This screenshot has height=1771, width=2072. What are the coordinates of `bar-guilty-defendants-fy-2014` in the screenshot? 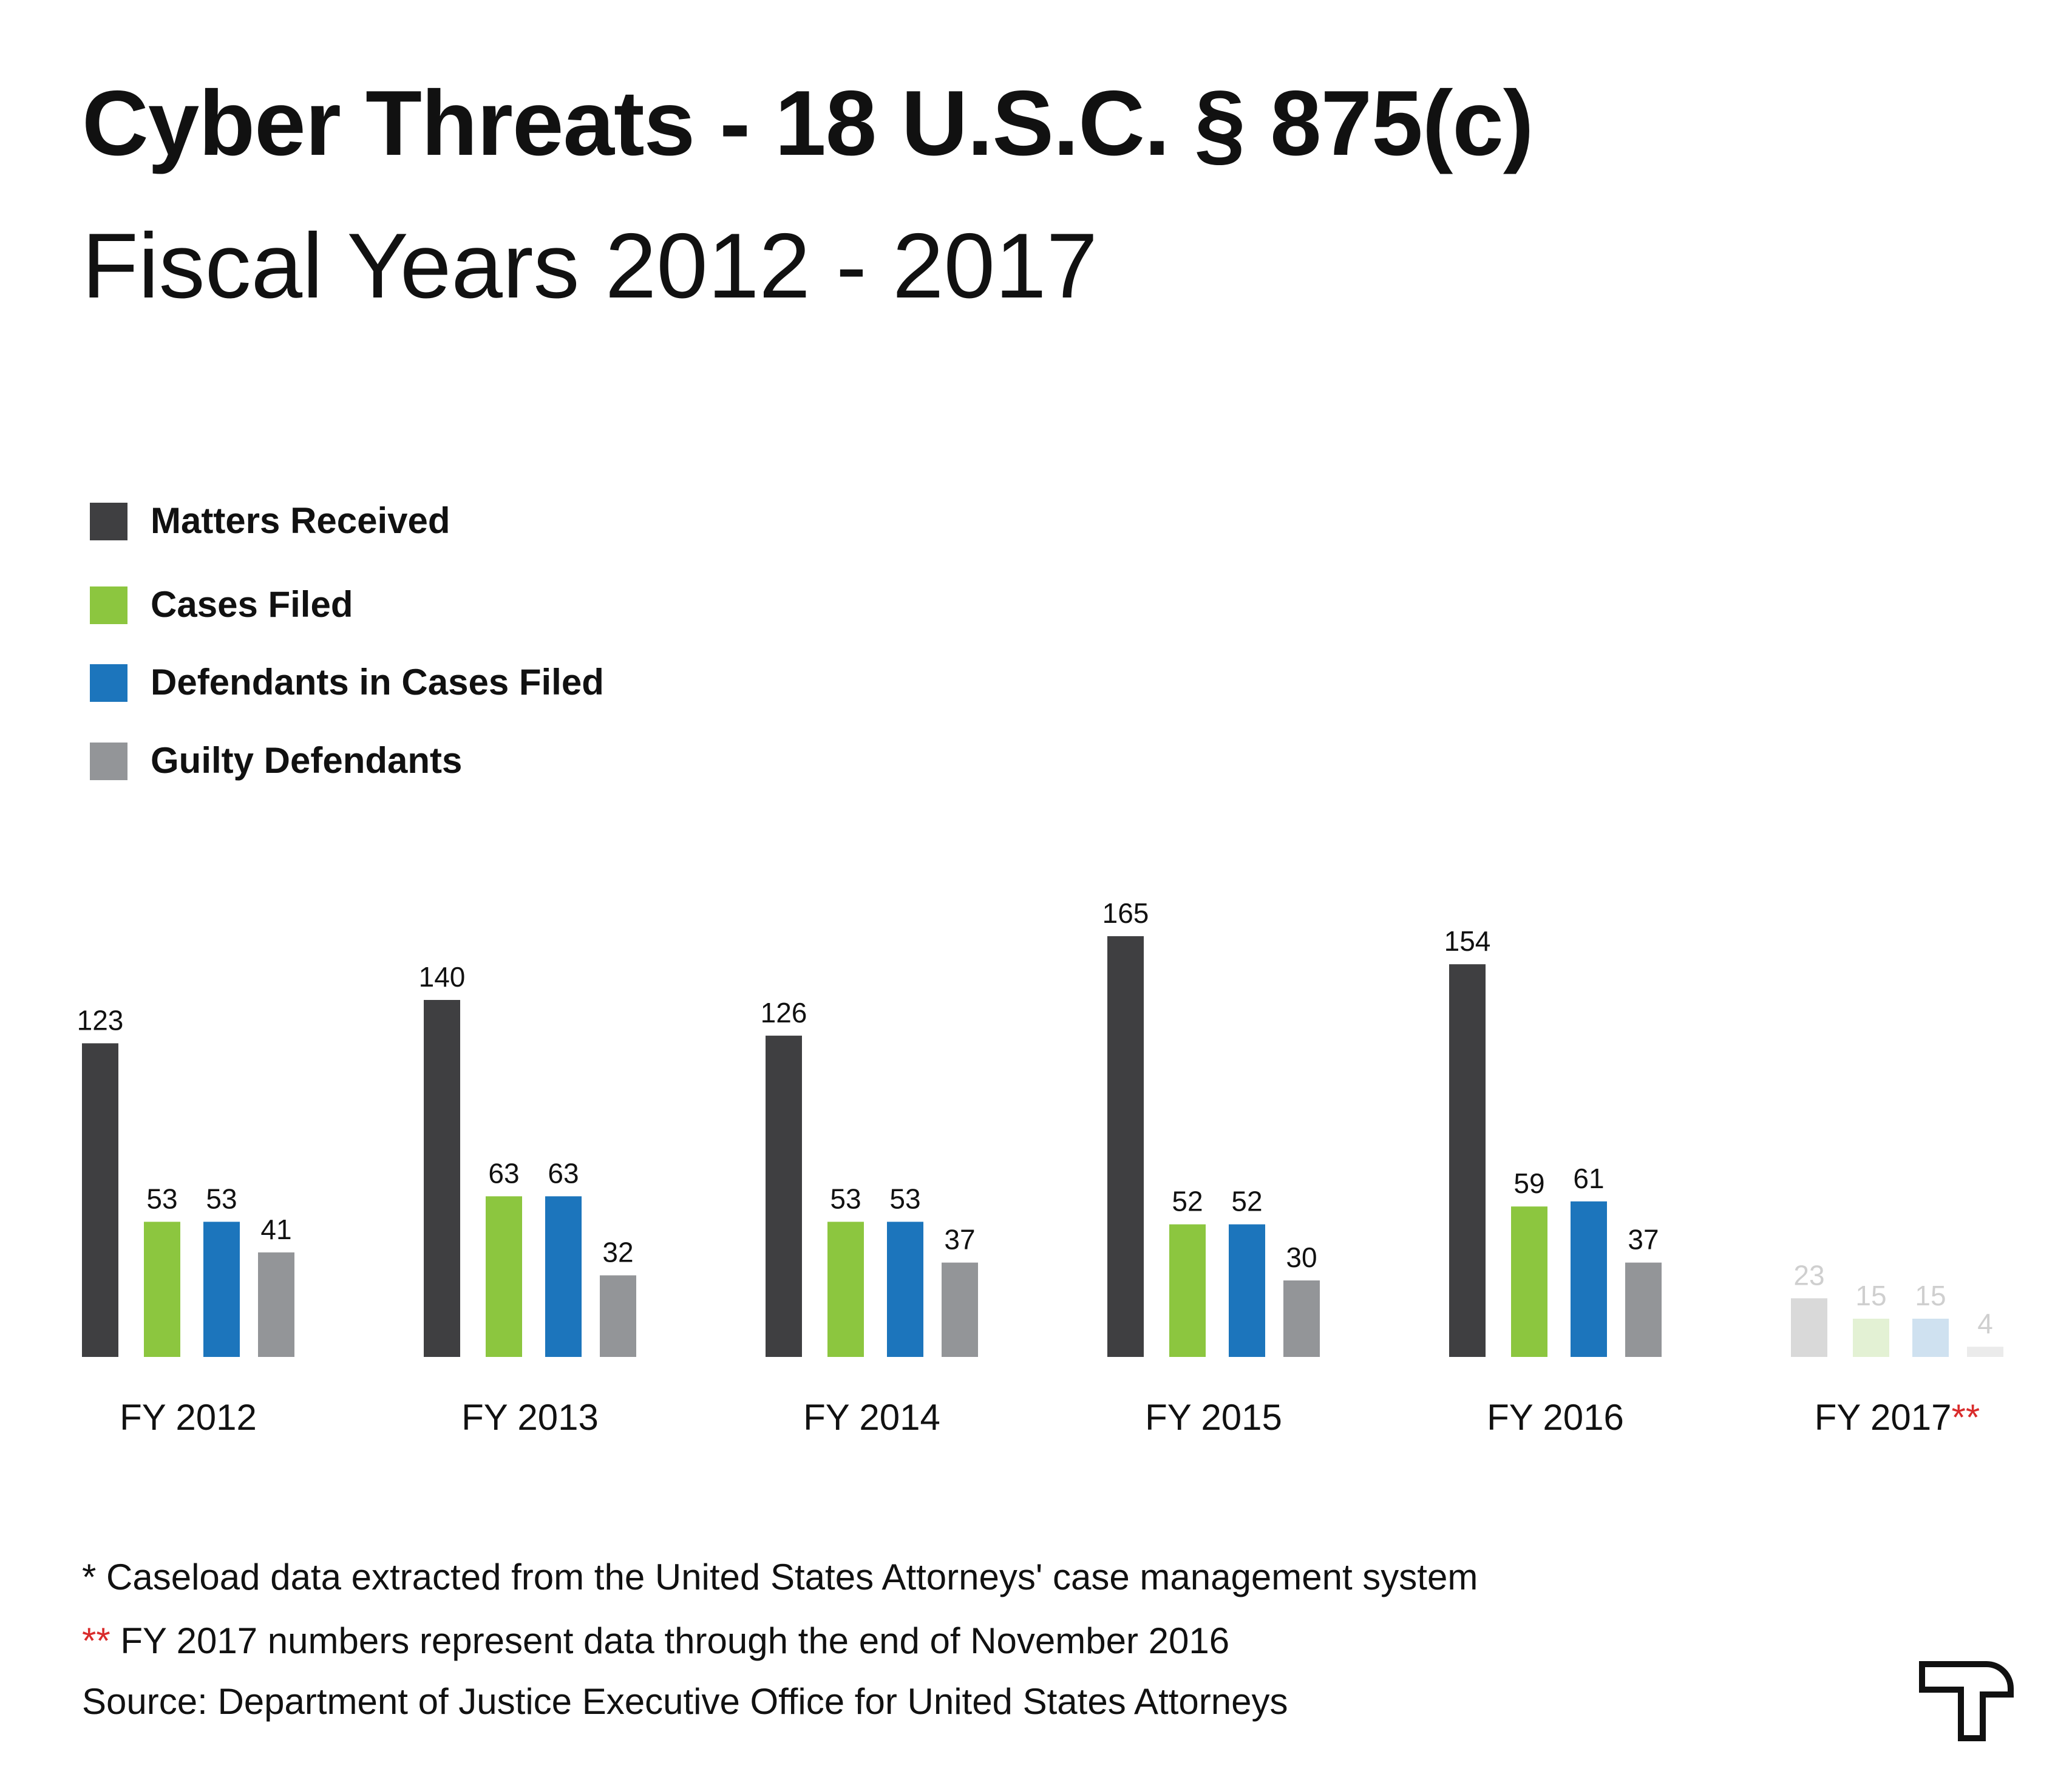 It's located at (960, 1309).